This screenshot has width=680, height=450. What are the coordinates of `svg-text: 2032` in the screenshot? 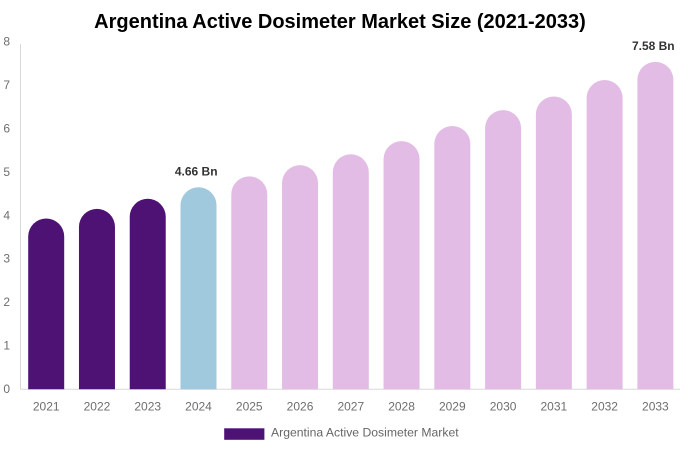 It's located at (604, 407).